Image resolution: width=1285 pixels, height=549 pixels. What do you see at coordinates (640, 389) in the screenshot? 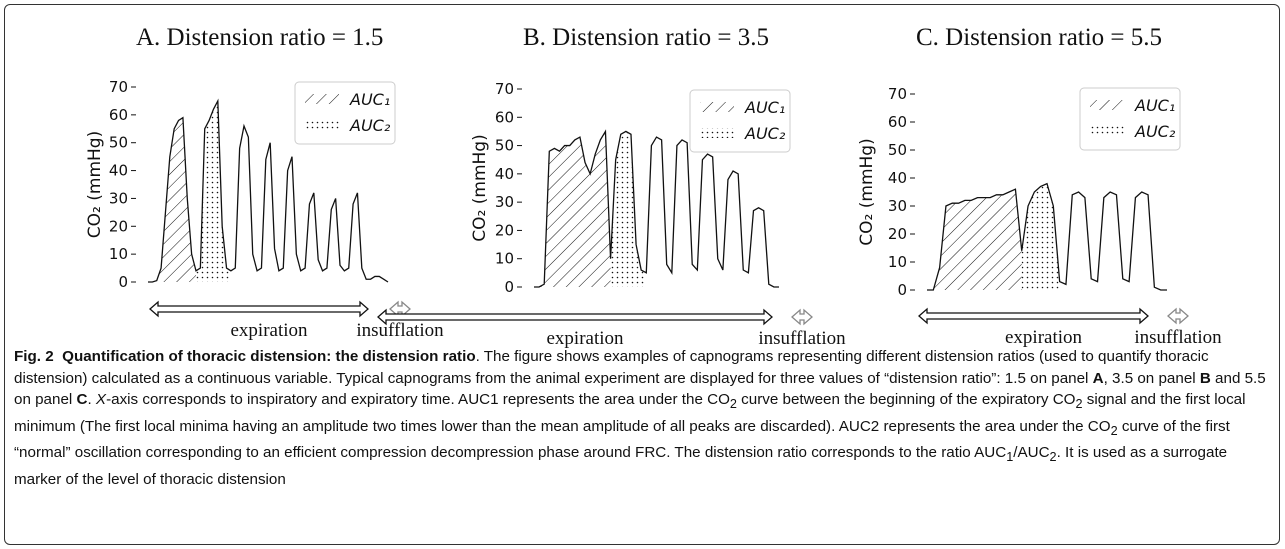
I see `caption-text: and 5.5 on panel` at bounding box center [640, 389].